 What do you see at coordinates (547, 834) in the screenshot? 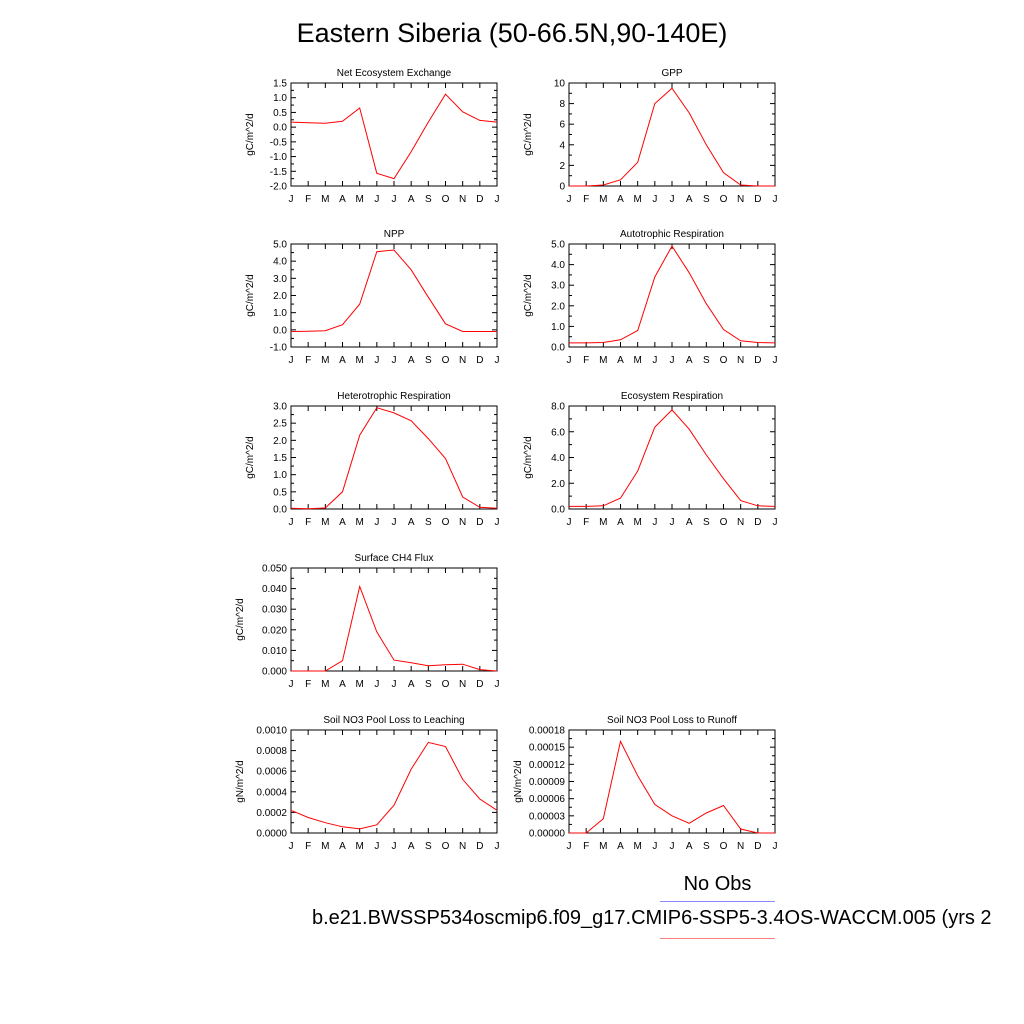
I see `y-tick-label: 0.00000` at bounding box center [547, 834].